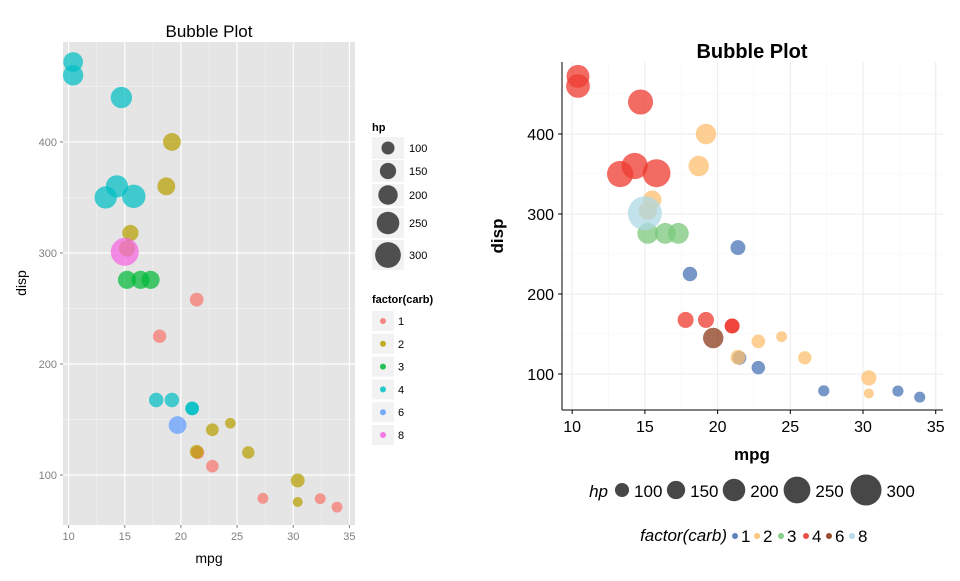 The height and width of the screenshot is (581, 960). Describe the element at coordinates (48, 254) in the screenshot. I see `left-y-tick-label: 300` at that location.